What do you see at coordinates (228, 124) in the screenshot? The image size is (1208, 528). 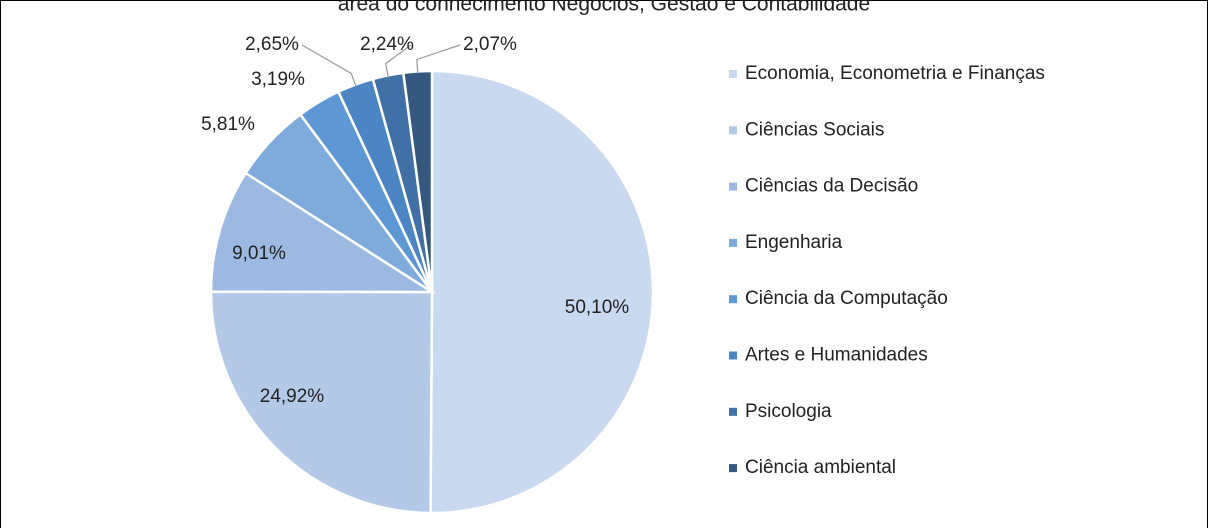 I see `data-label: 5,81%` at bounding box center [228, 124].